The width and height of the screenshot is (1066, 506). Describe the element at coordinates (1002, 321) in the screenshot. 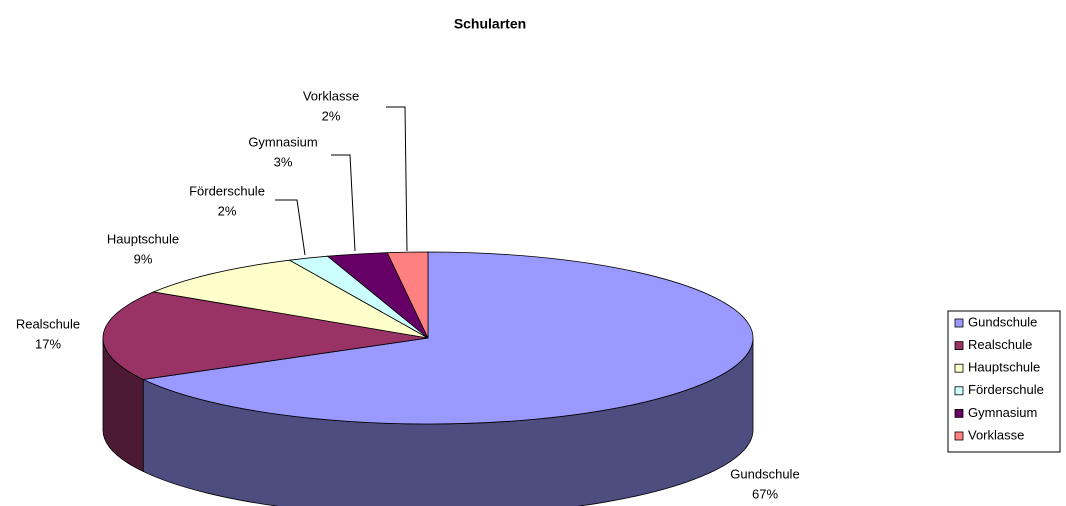

I see `legend-label: Gundschule` at that location.